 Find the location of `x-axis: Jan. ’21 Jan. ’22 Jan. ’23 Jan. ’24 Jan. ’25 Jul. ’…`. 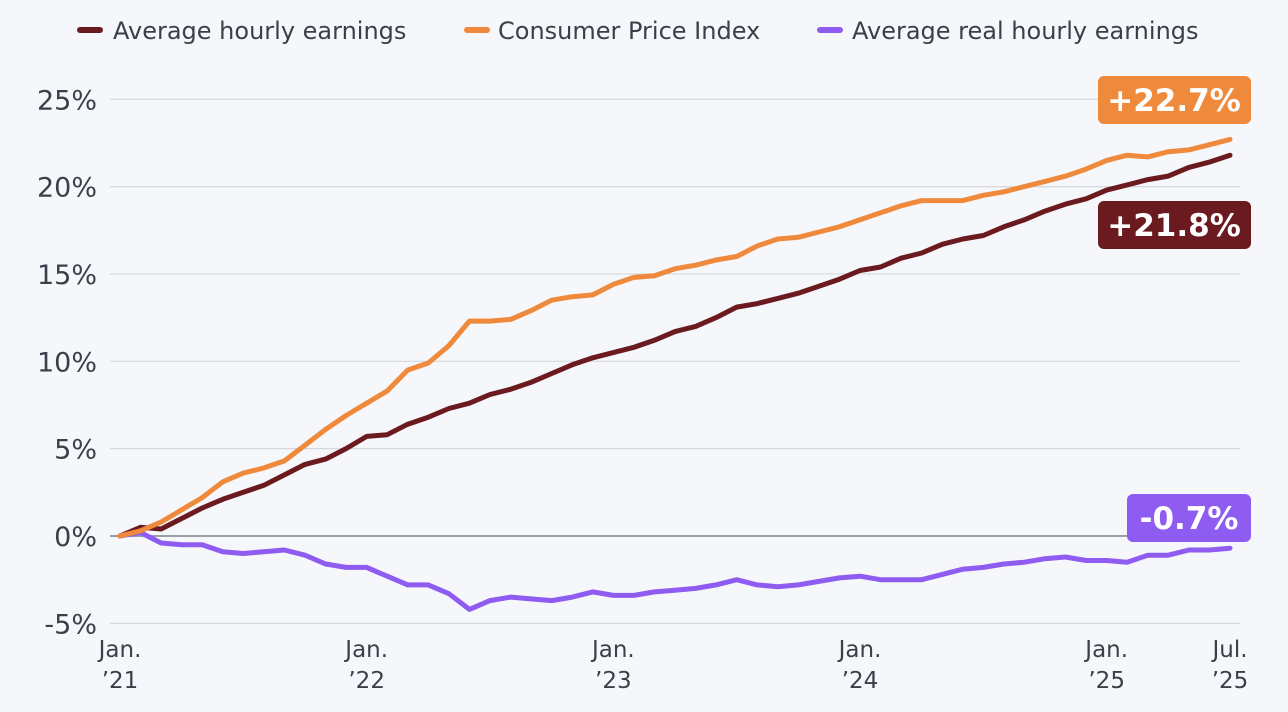

x-axis: Jan. ’21 Jan. ’22 Jan. ’23 Jan. ’24 Jan. ’25 Jul. ’… is located at coordinates (673, 665).